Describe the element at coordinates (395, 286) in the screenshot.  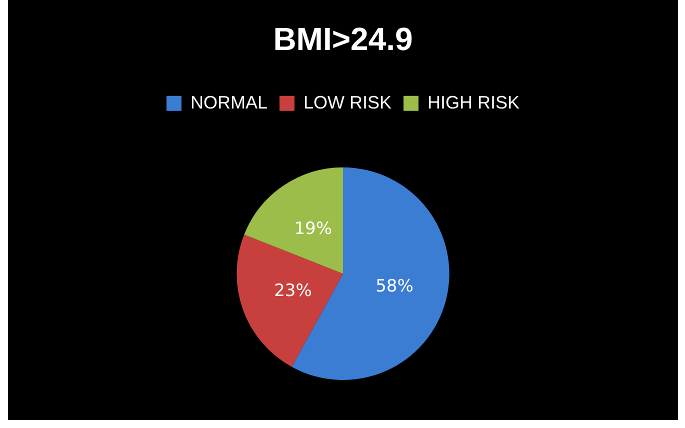
I see `data-label: 58%` at that location.